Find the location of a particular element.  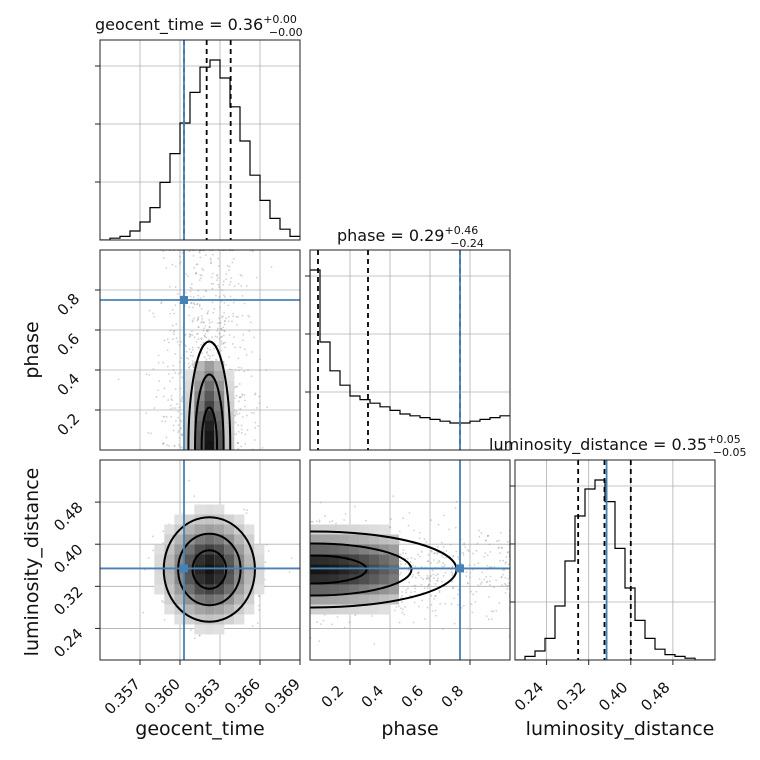

panel-luminosity_distance-frame is located at coordinates (615, 560).